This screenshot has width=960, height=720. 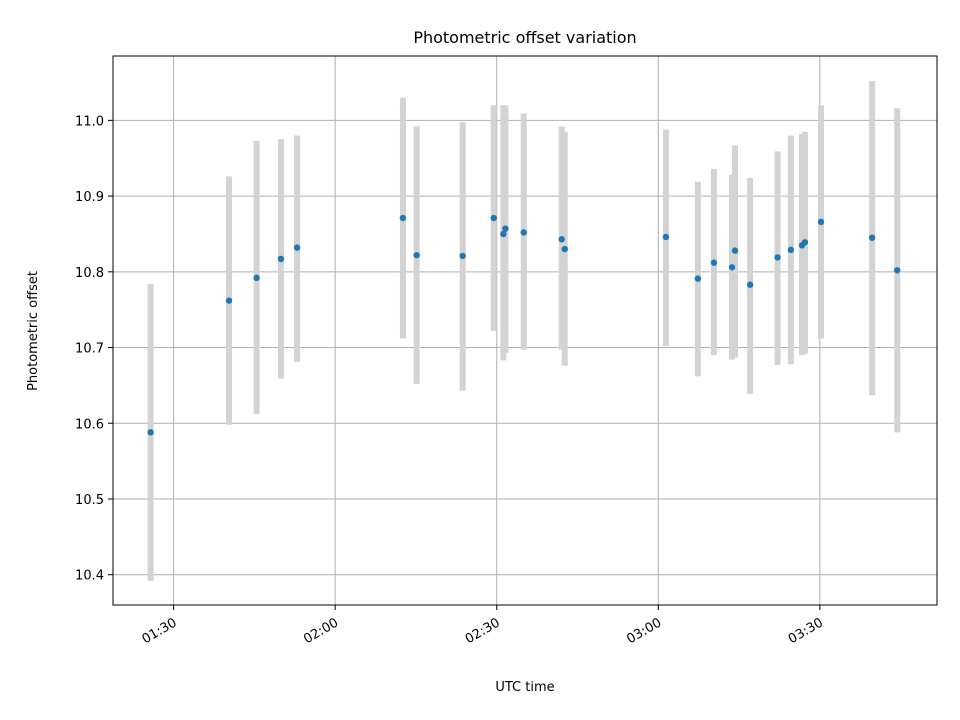 I want to click on x-tick-label: 03:30, so click(x=806, y=631).